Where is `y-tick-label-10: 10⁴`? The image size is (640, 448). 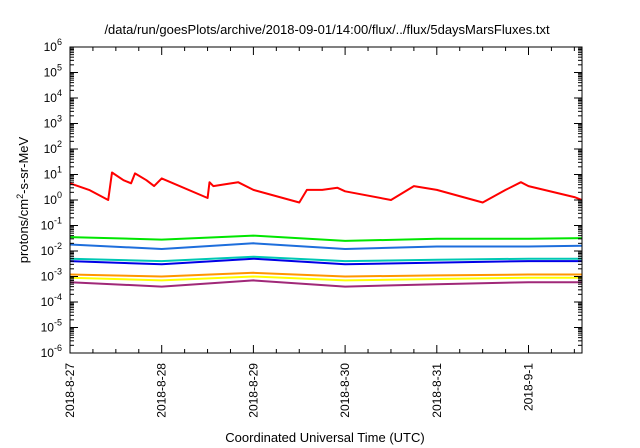 y-tick-label-10: 10⁴ is located at coordinates (53, 96).